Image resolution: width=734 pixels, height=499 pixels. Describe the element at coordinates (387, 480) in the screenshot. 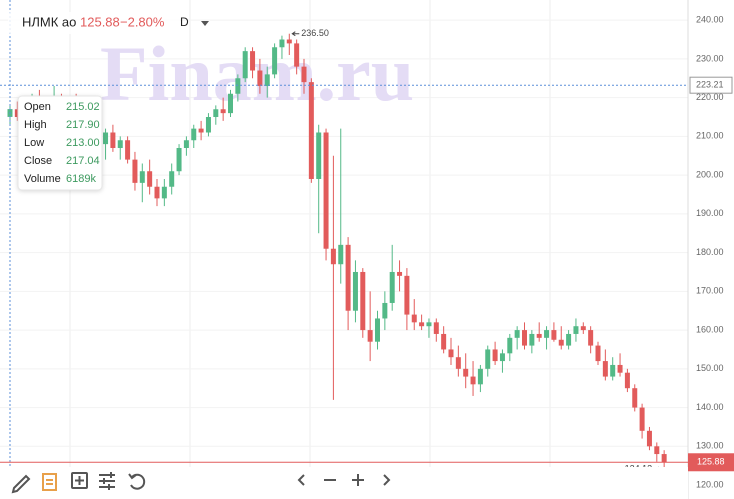

I see `scroll-right` at that location.